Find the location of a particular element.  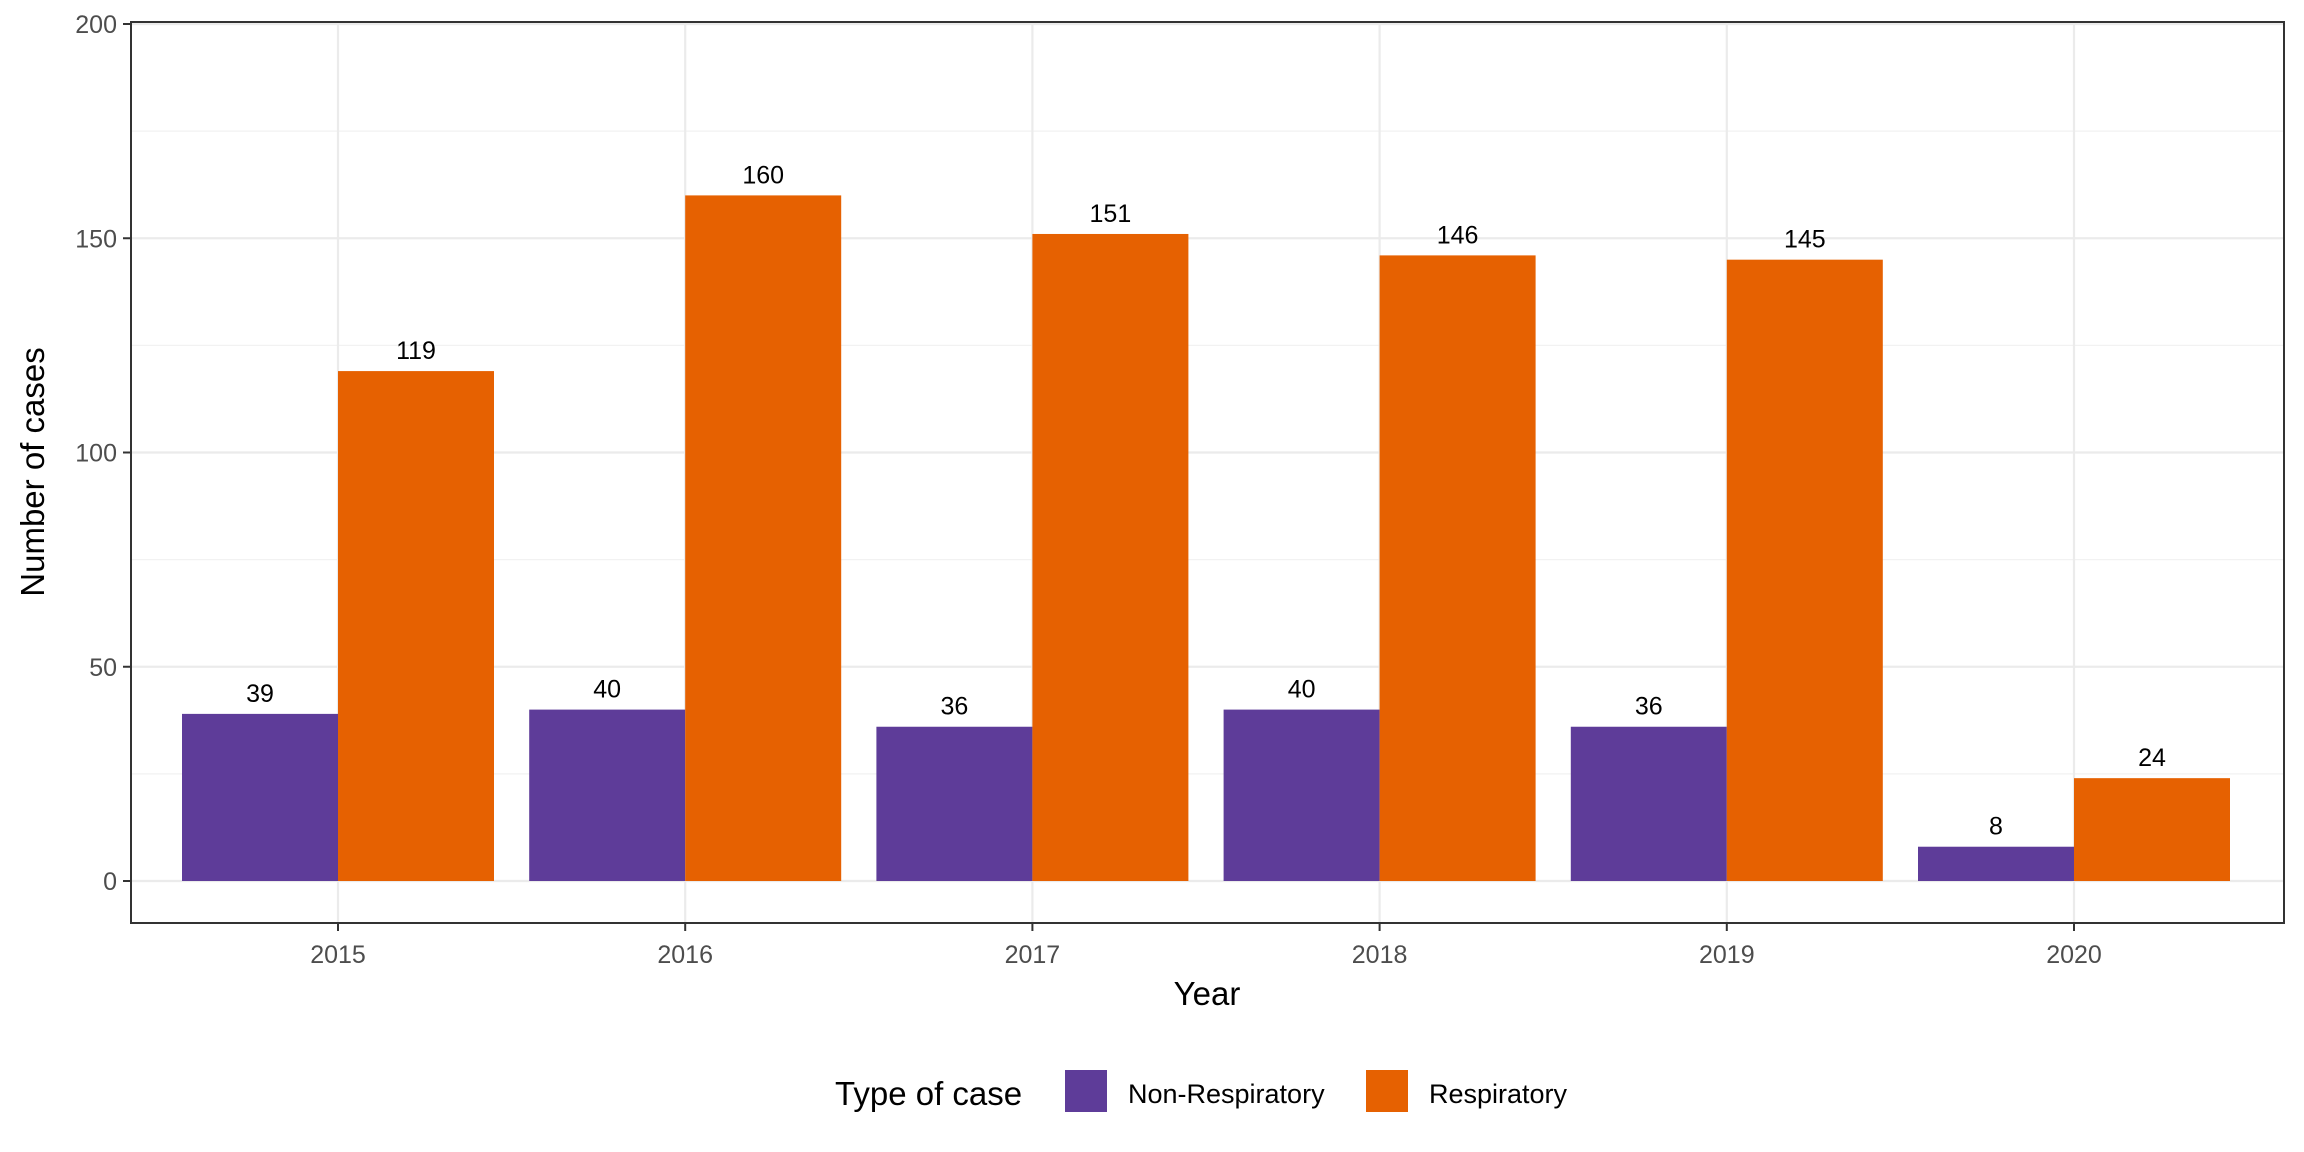

data-label-non-respiratory-2016: 40 is located at coordinates (607, 690).